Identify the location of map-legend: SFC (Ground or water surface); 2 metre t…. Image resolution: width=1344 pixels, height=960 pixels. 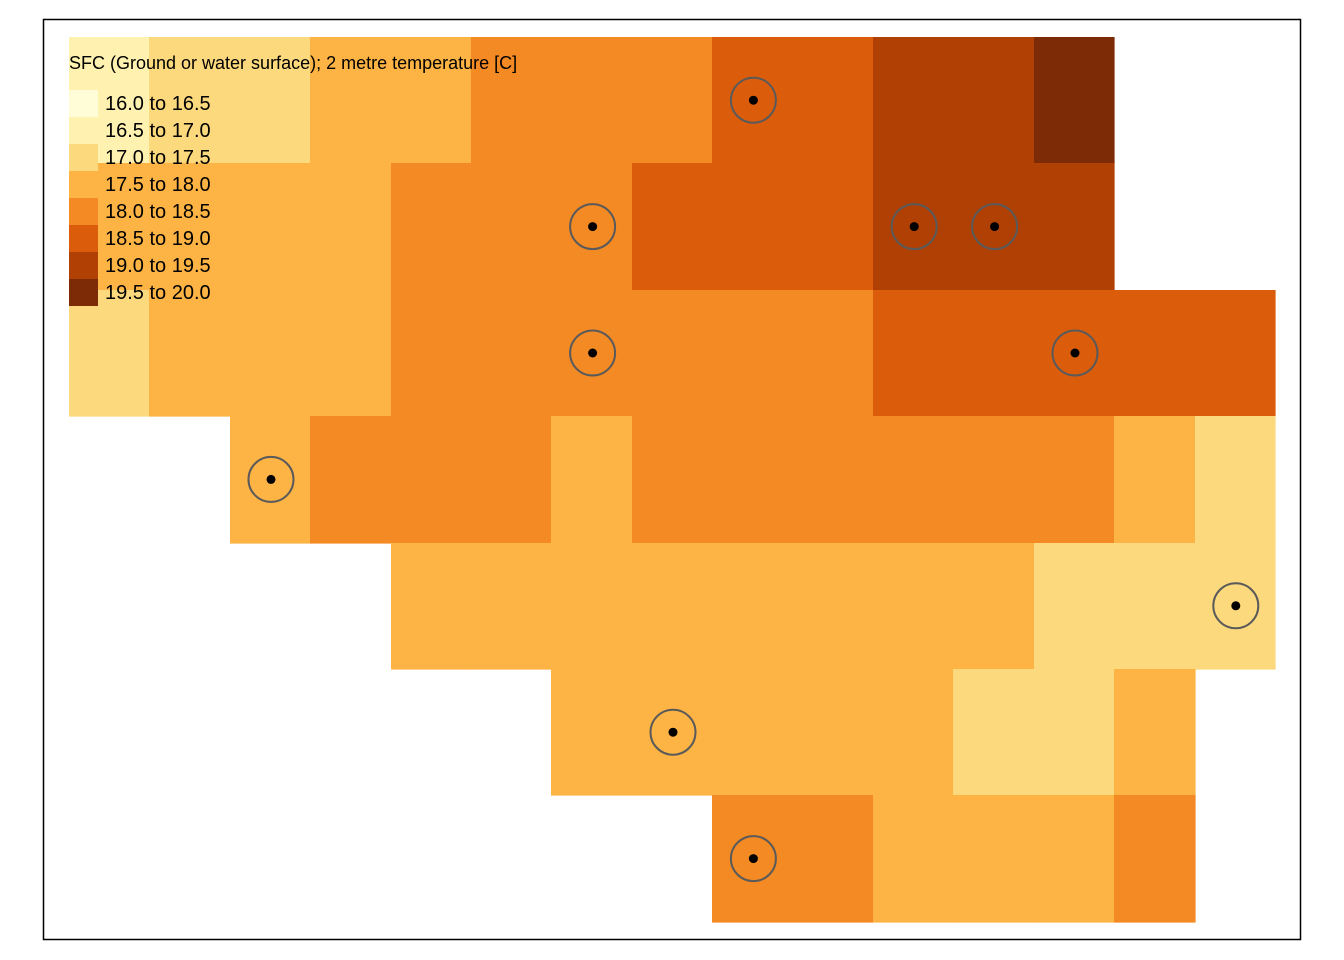
(293, 179).